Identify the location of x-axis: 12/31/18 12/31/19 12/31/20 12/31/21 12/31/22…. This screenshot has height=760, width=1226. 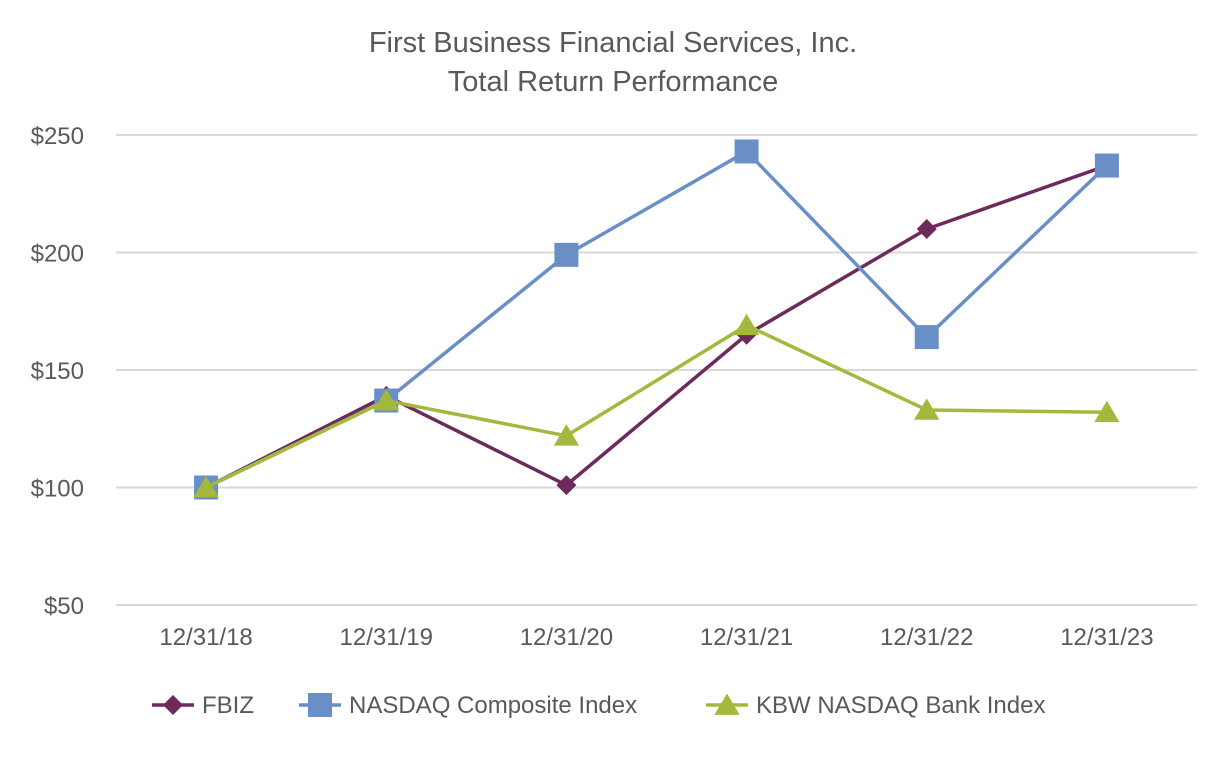
(656, 637).